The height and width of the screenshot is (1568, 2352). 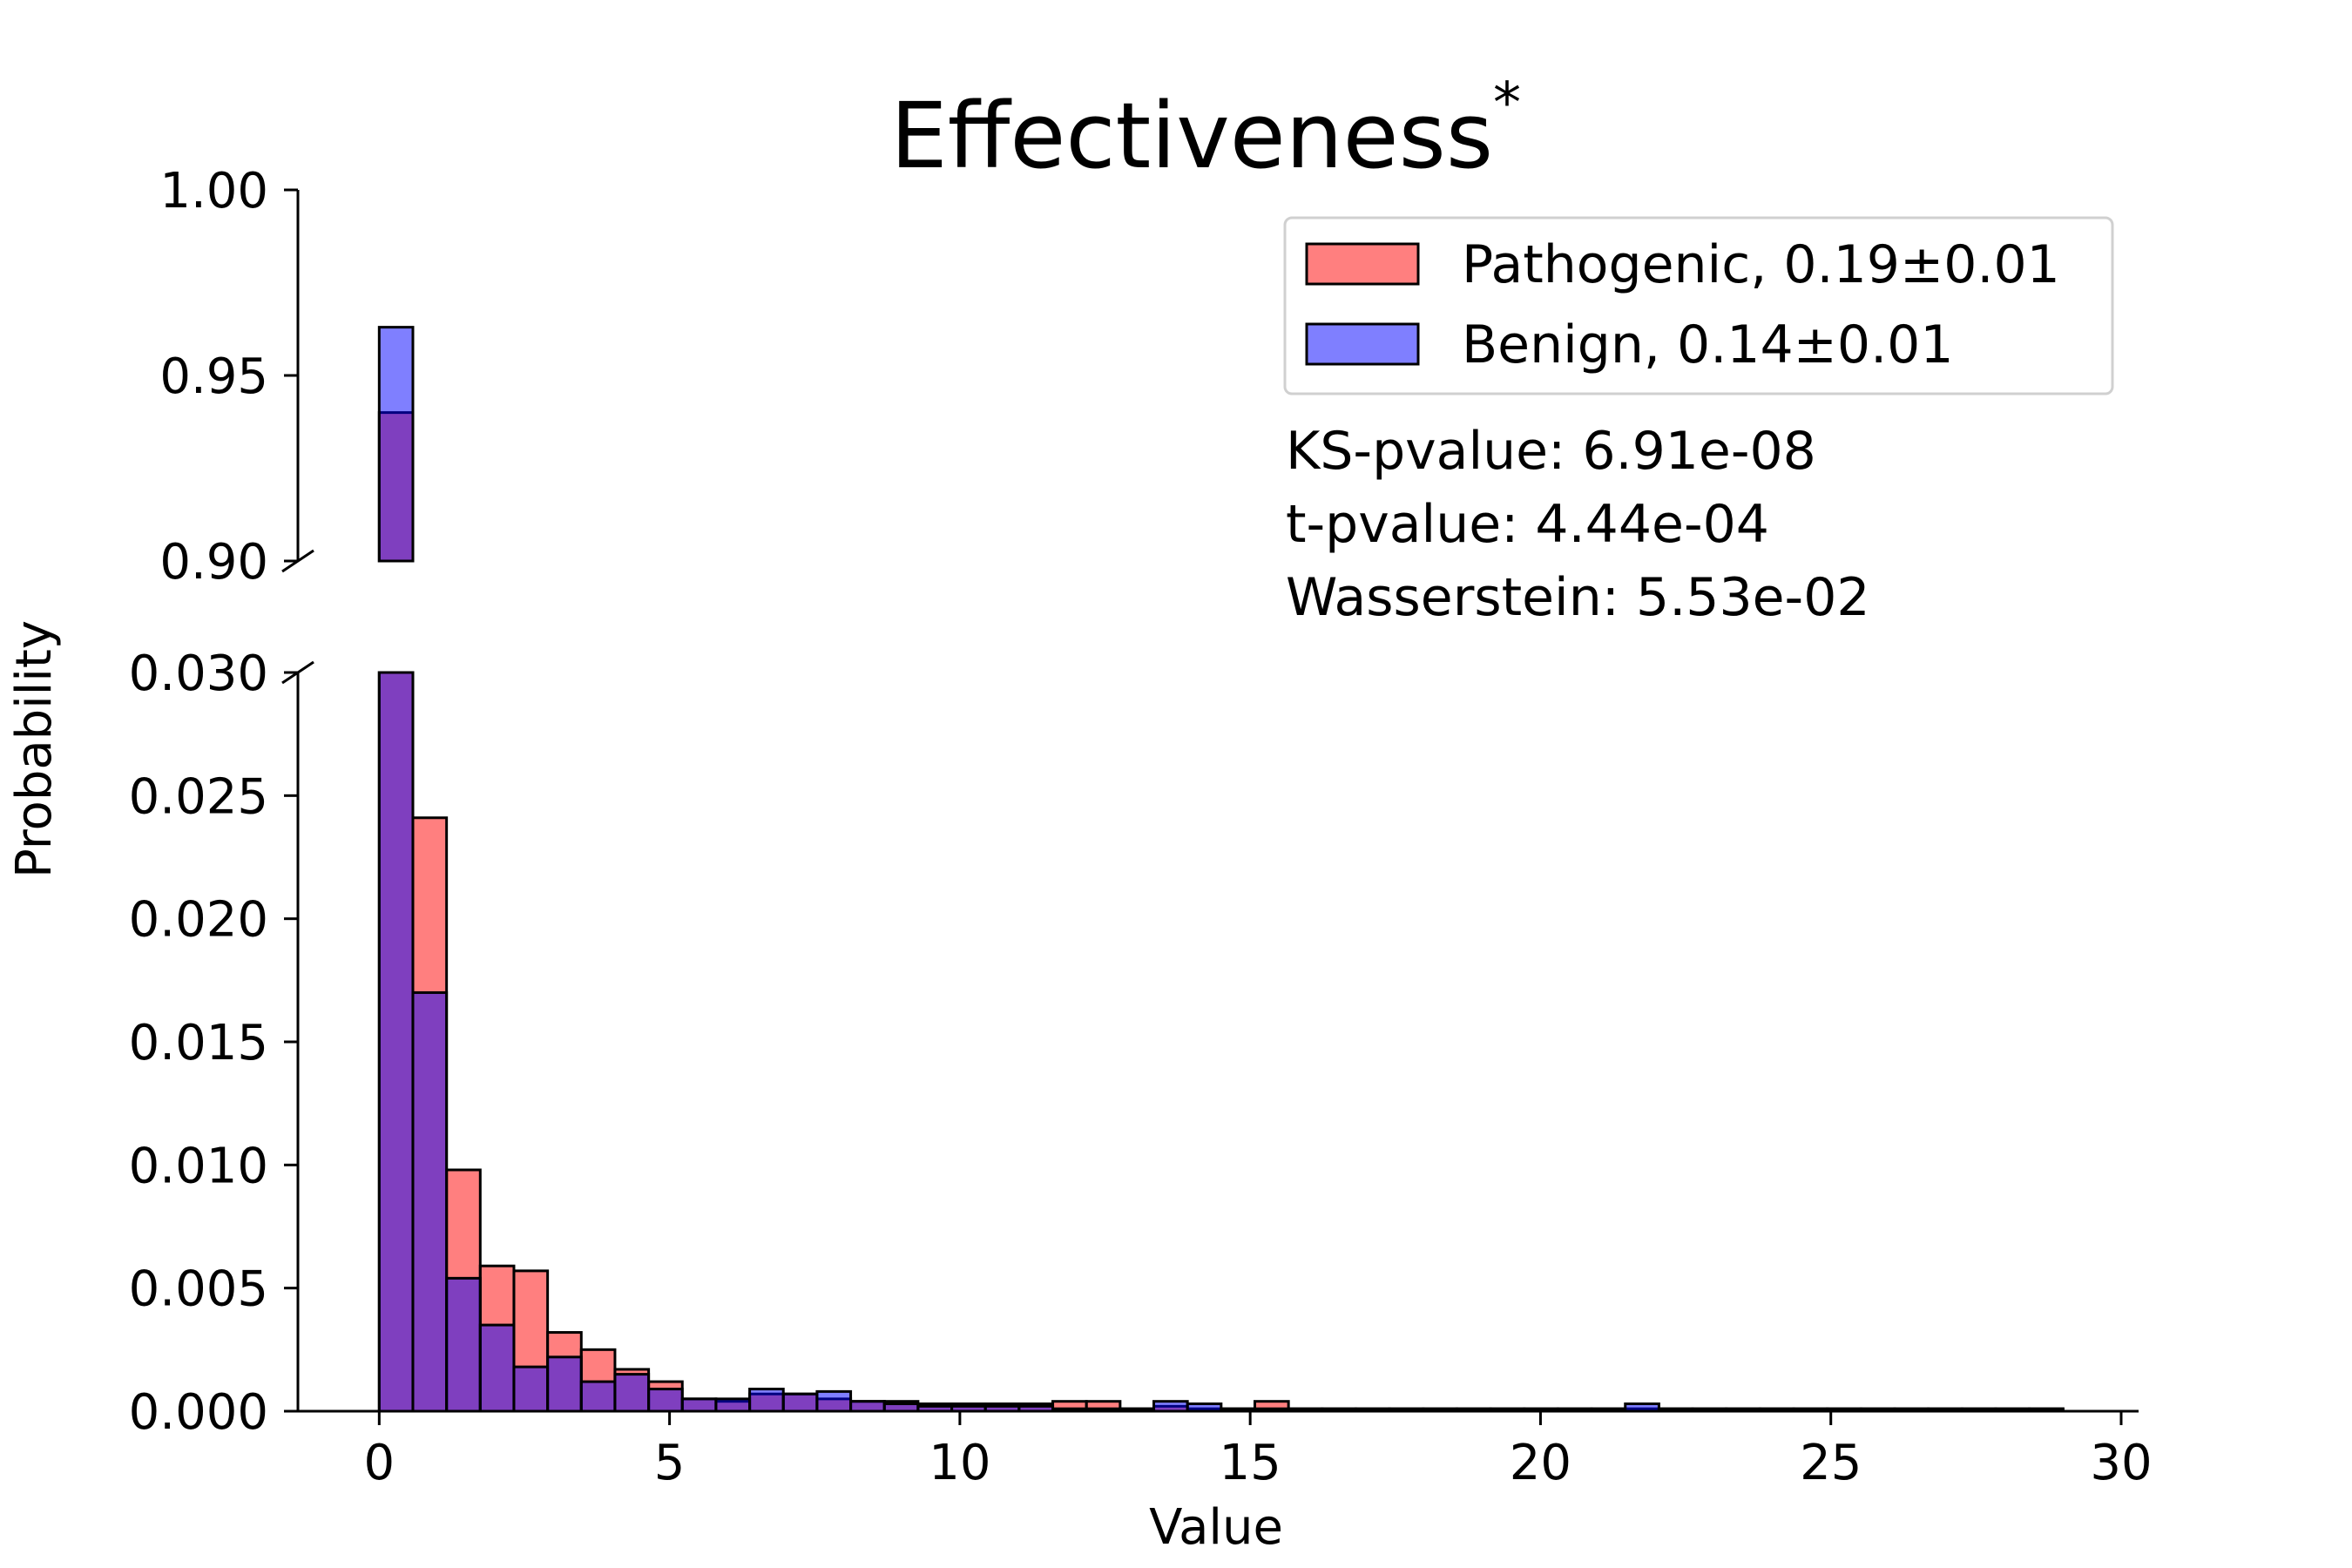 What do you see at coordinates (198, 796) in the screenshot?
I see `lower-y-tick-label-0.025: 0.025` at bounding box center [198, 796].